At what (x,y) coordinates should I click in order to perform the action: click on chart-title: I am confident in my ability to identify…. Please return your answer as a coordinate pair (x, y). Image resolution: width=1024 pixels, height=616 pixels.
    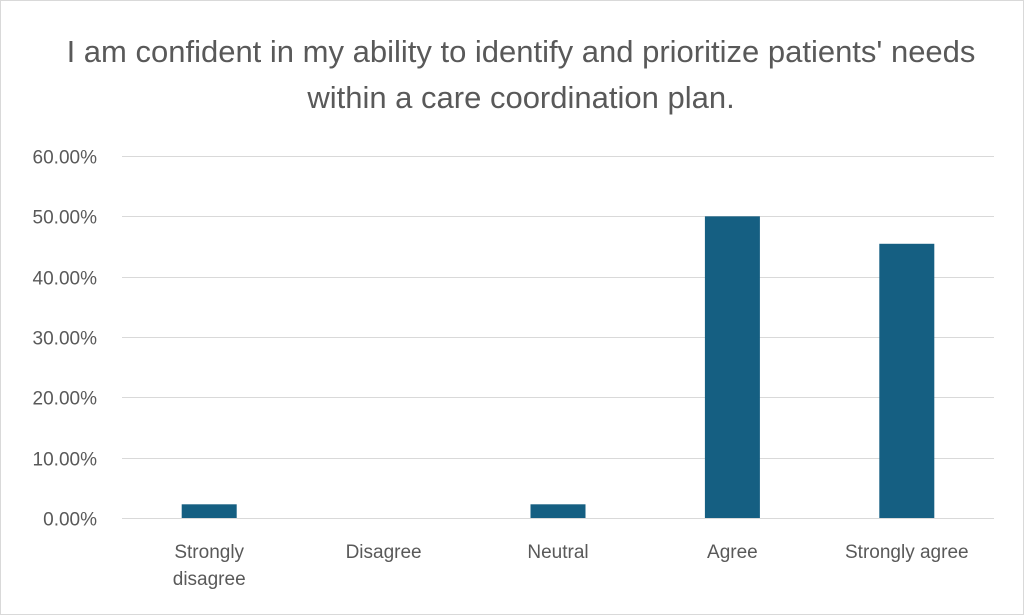
    Looking at the image, I should click on (521, 74).